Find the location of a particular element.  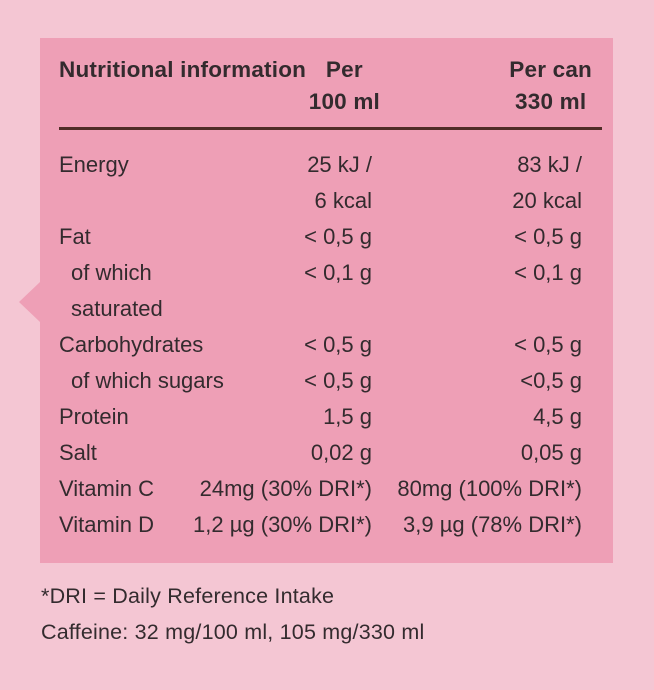

speech-bubble-pointer is located at coordinates (29, 302).